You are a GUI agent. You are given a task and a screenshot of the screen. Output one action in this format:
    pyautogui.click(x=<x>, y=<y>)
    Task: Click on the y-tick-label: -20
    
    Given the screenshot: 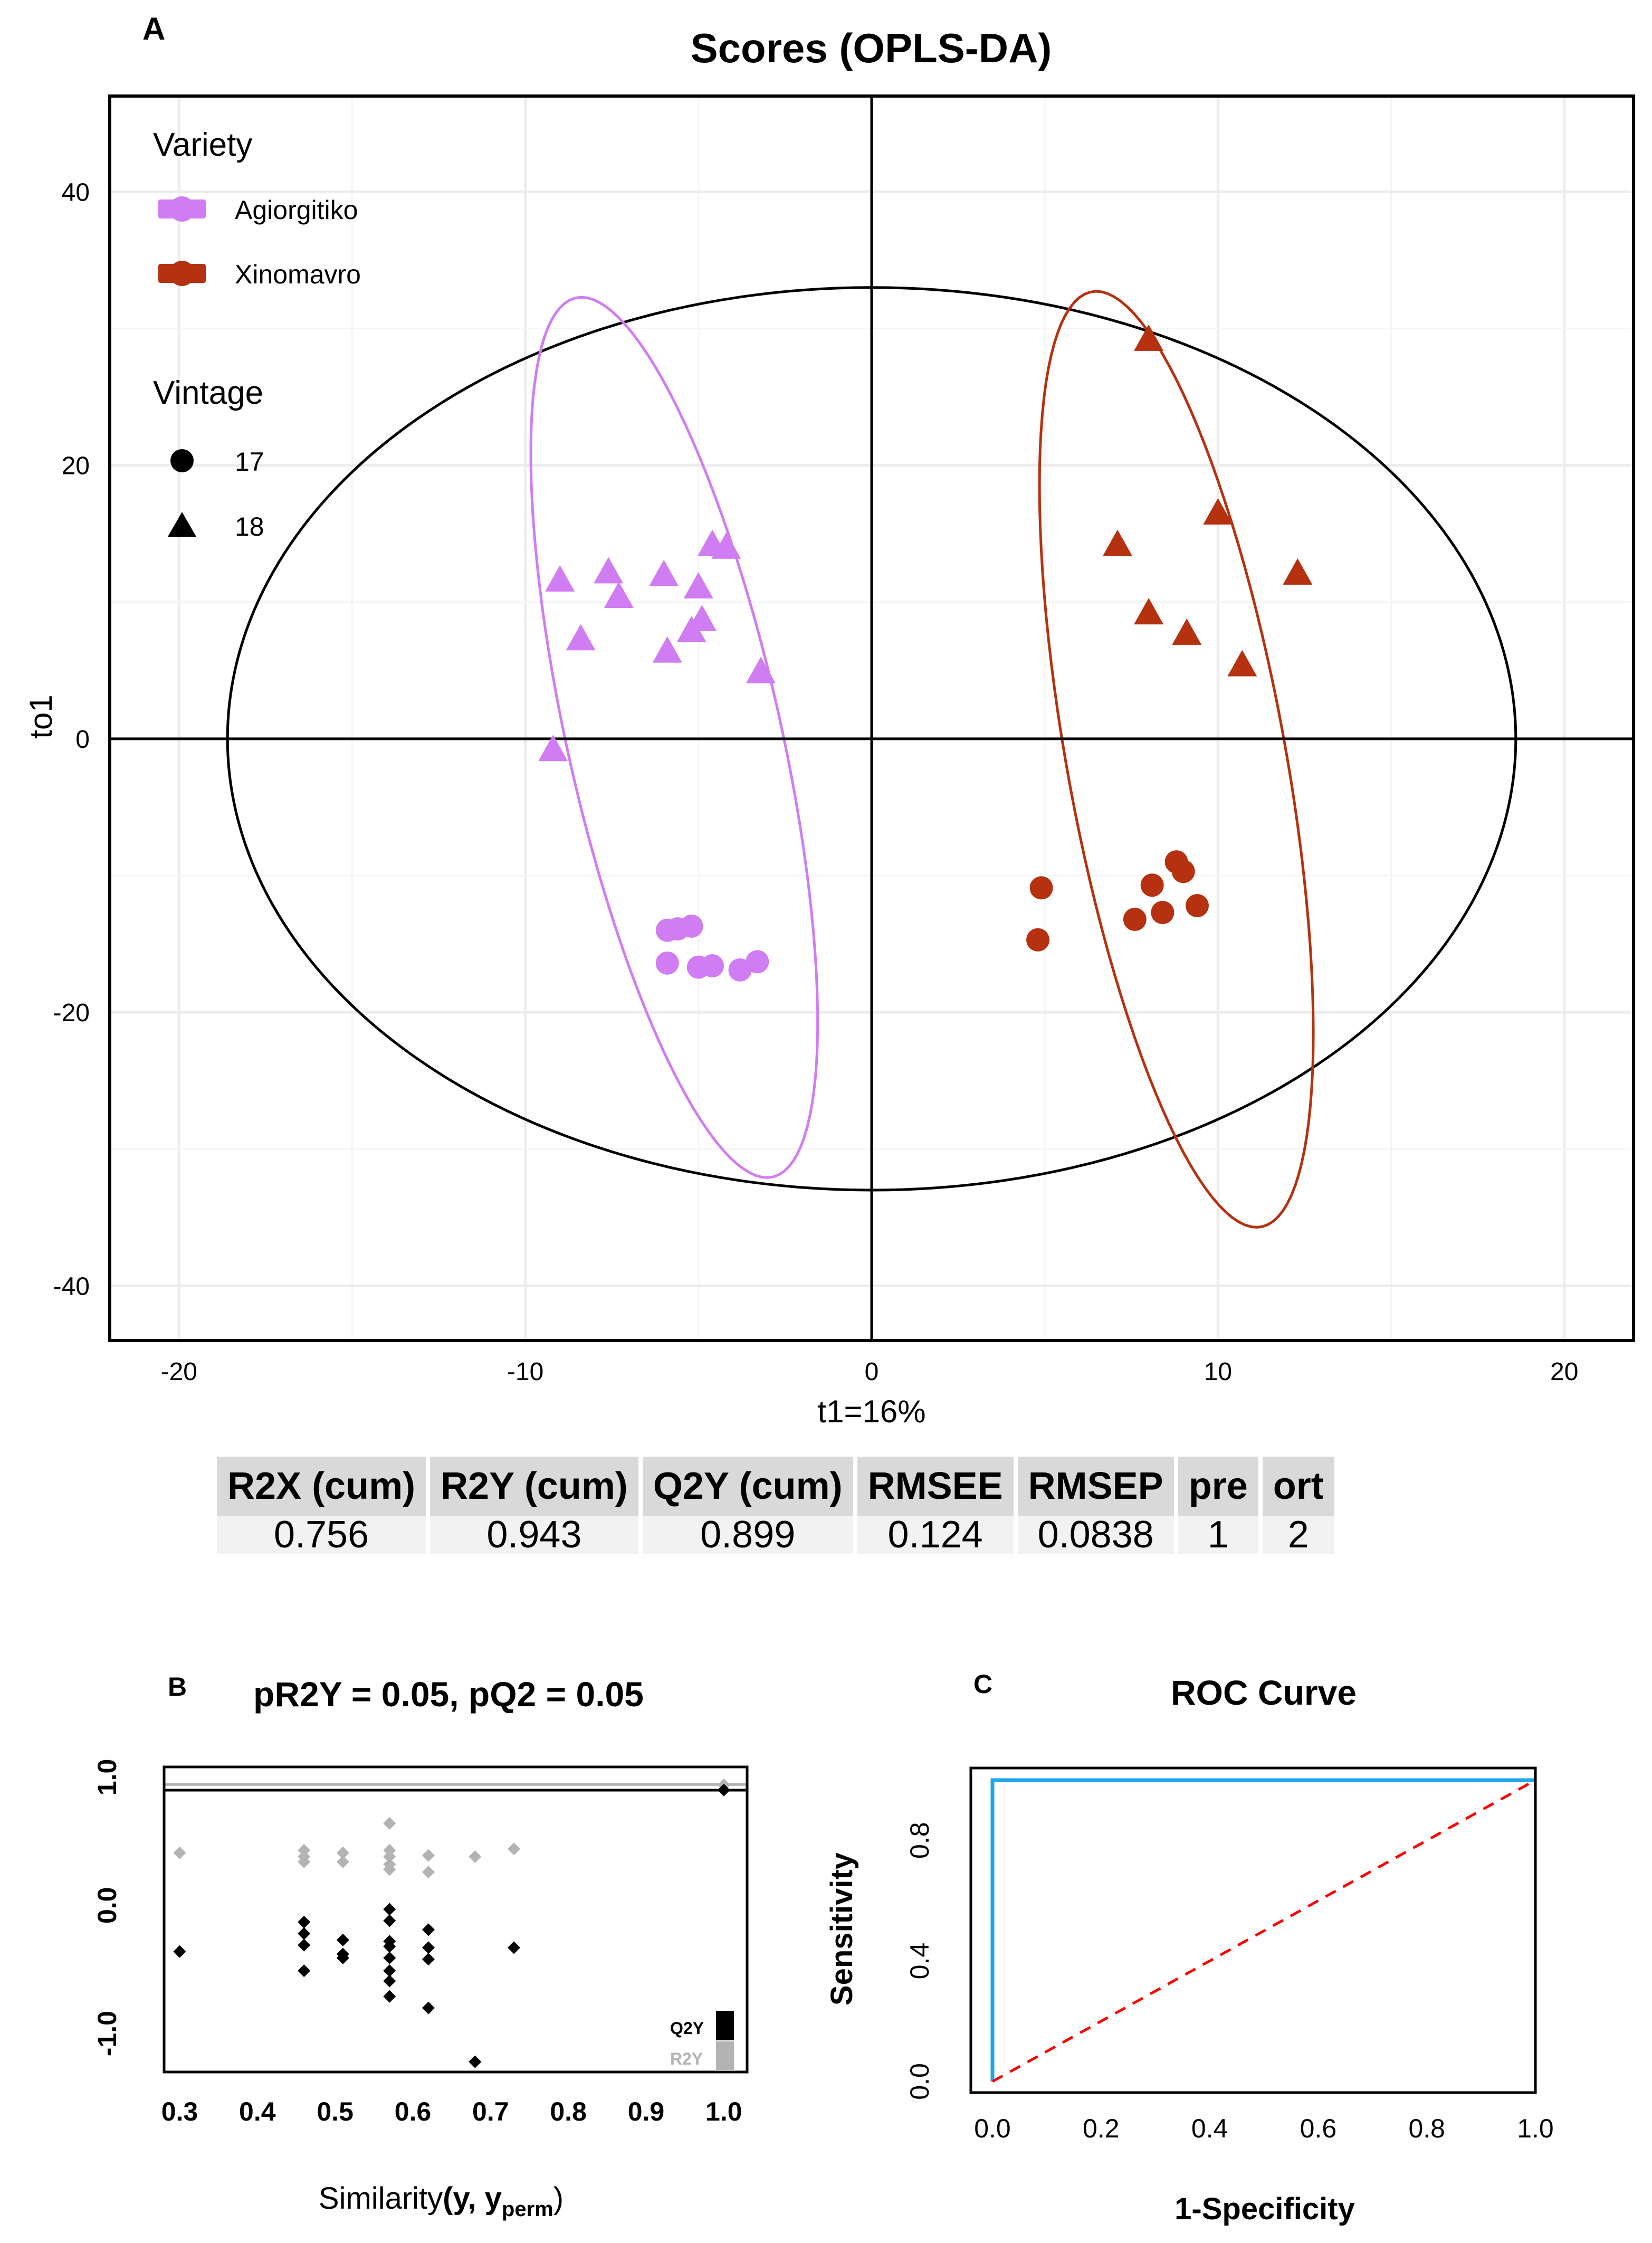 What is the action you would take?
    pyautogui.click(x=71, y=1013)
    